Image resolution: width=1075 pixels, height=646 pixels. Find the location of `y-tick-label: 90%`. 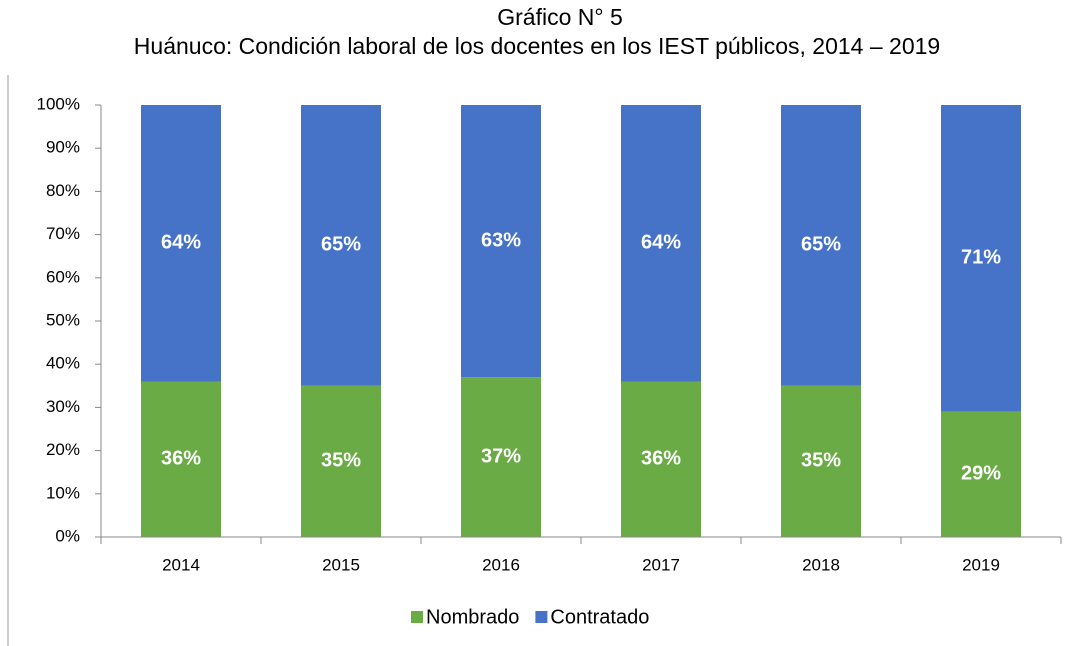

y-tick-label: 90% is located at coordinates (63, 147).